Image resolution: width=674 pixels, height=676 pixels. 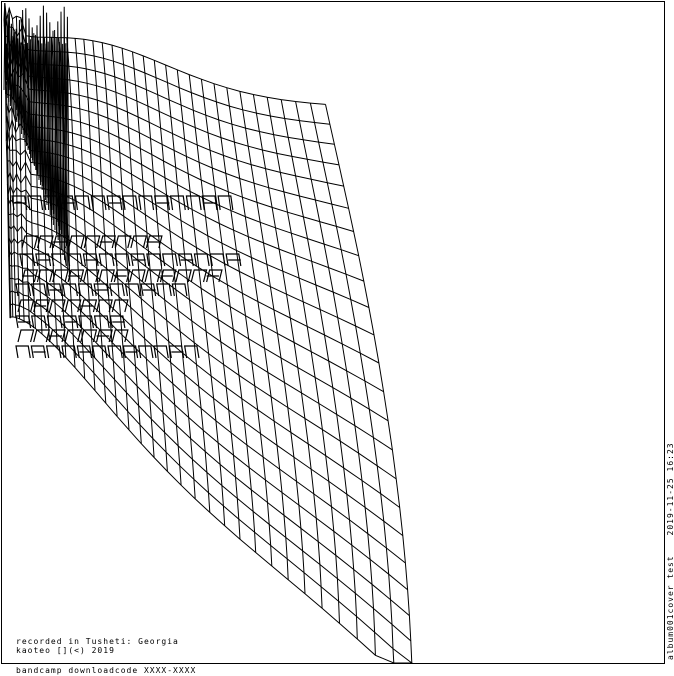 What do you see at coordinates (670, 607) in the screenshot?
I see `album-cover-label: album001cover test` at bounding box center [670, 607].